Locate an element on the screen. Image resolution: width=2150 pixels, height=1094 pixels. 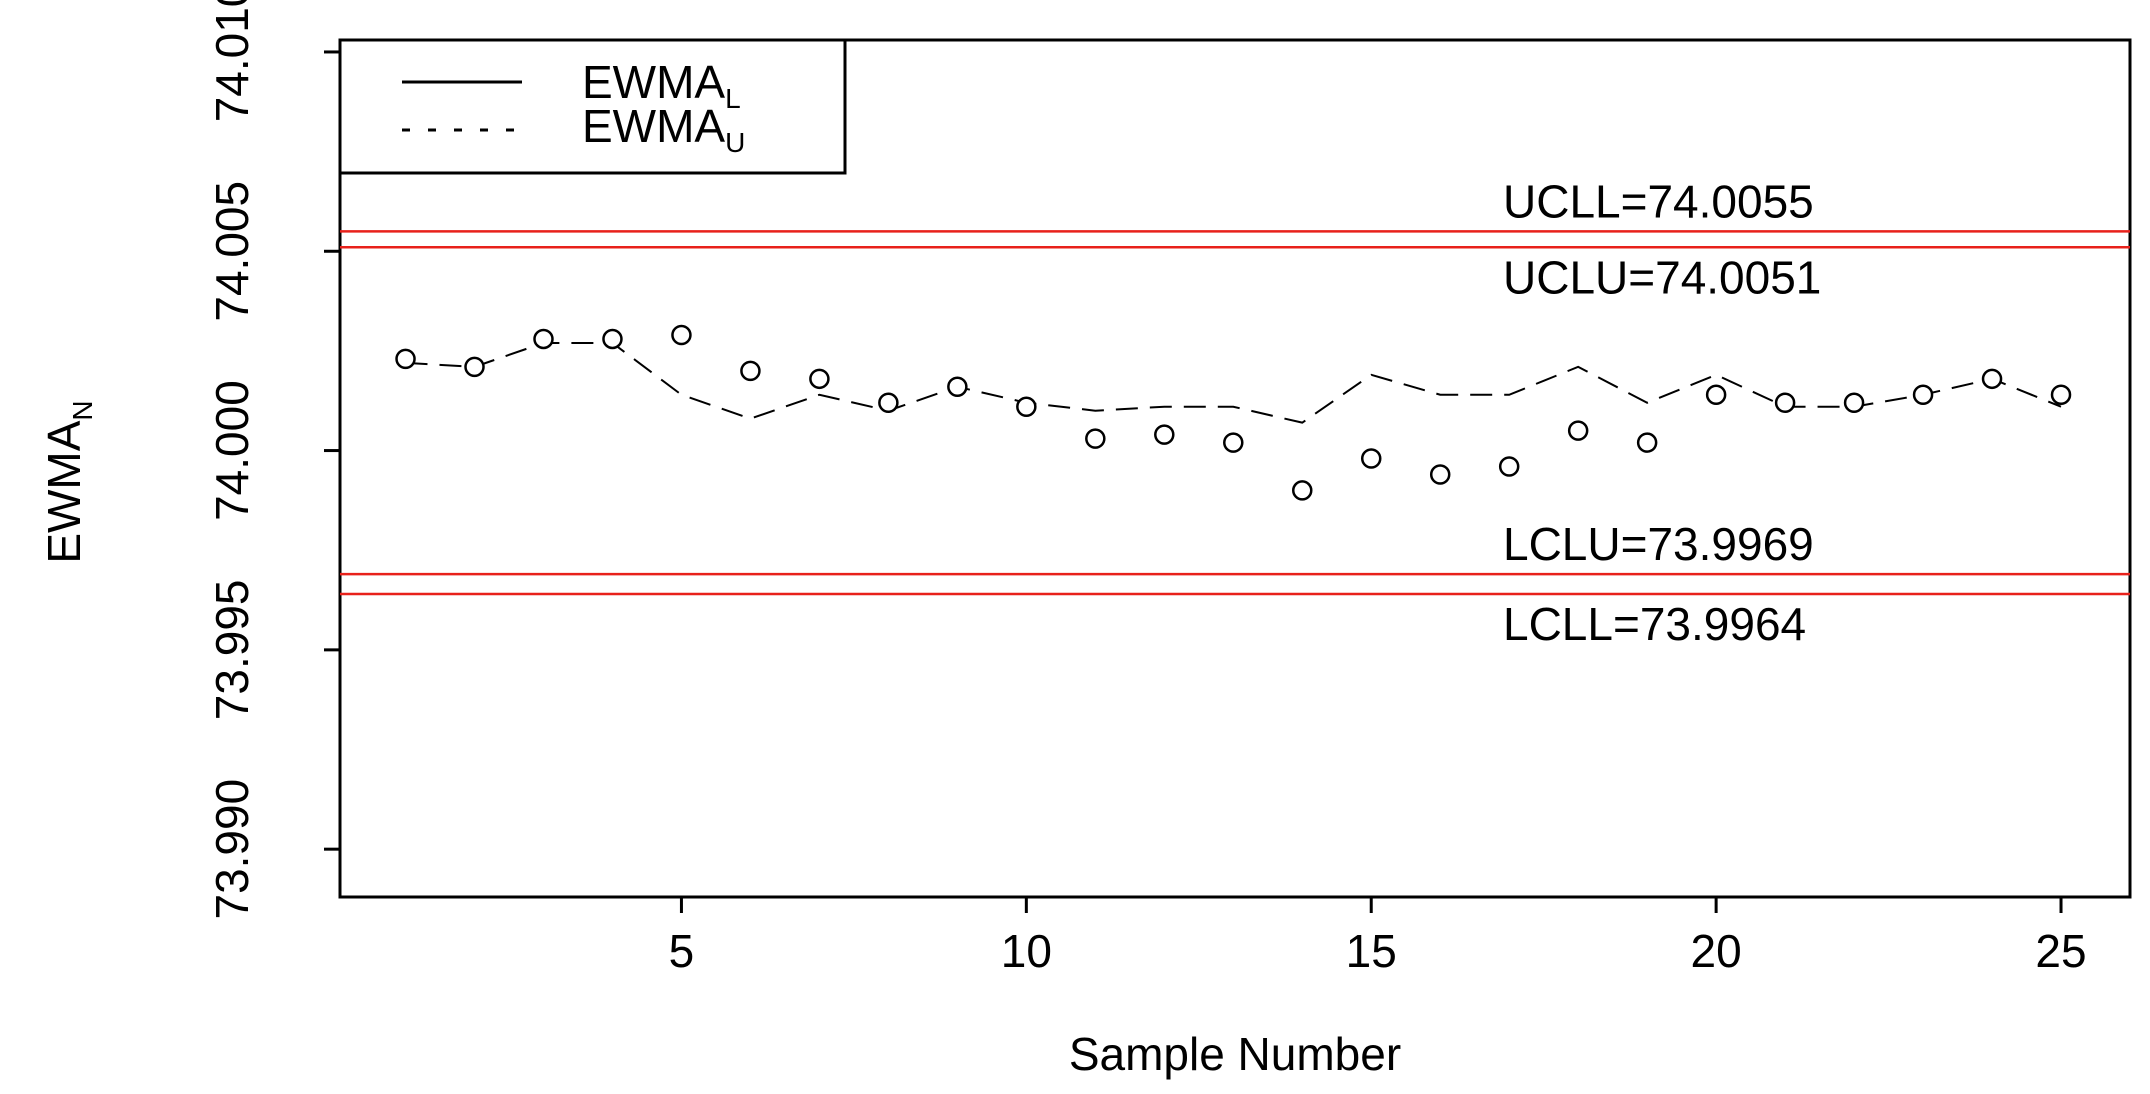
control-limit-label-1: UCLU=74.0051 is located at coordinates (1662, 277).